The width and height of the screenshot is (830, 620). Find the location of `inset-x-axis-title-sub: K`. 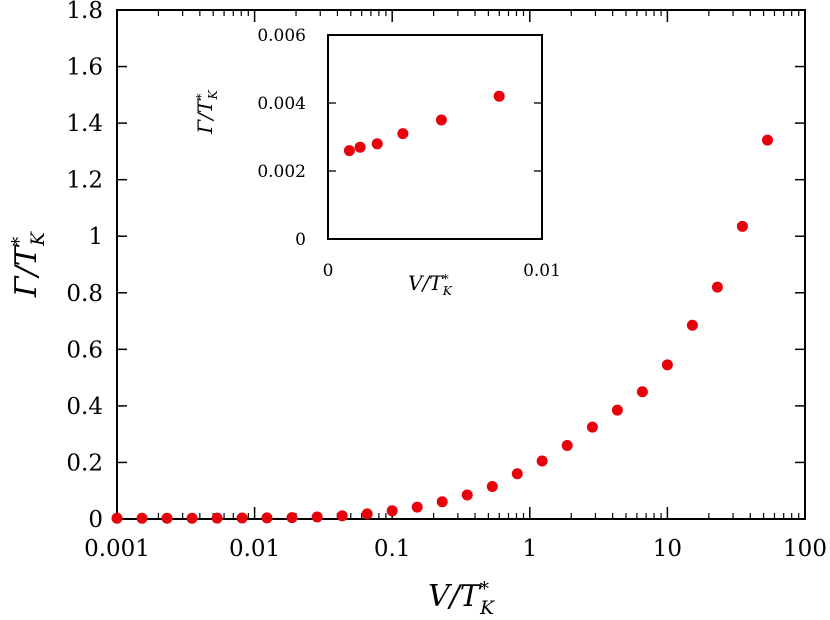

inset-x-axis-title-sub: K is located at coordinates (447, 290).